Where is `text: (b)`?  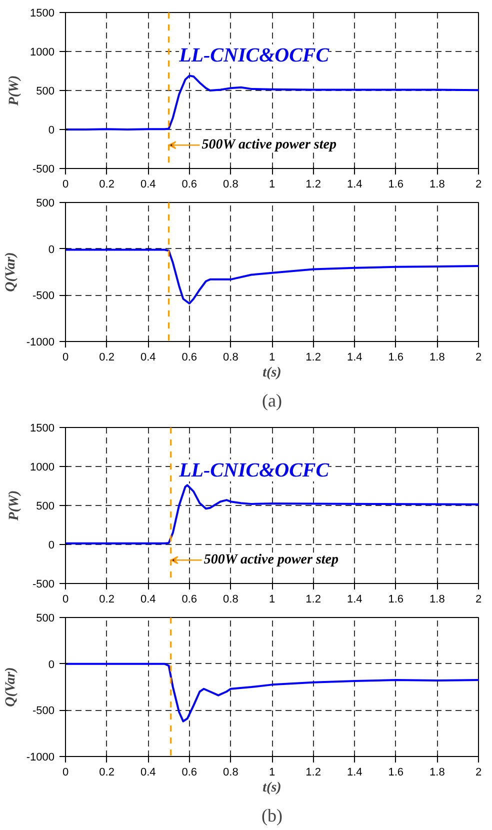
text: (b) is located at coordinates (272, 816).